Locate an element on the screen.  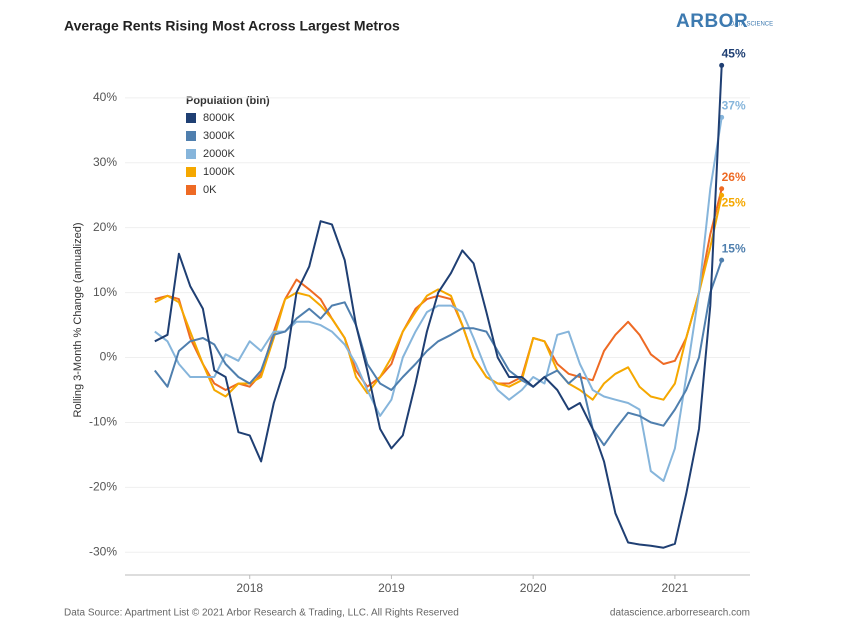
y-tick-label: 20% is located at coordinates (105, 227).